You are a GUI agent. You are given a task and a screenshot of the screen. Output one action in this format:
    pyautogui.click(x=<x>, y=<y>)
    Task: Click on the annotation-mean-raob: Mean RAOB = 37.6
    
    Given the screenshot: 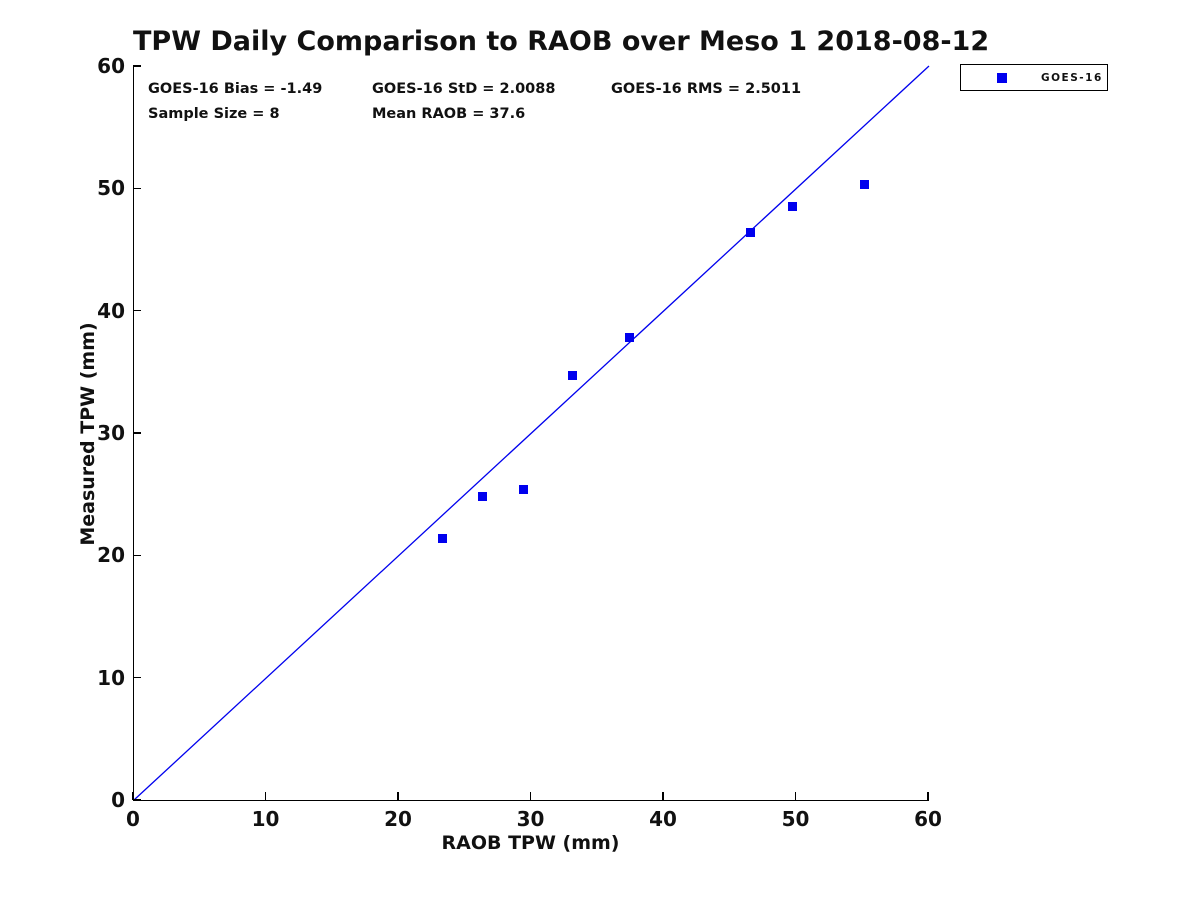 What is the action you would take?
    pyautogui.click(x=449, y=114)
    